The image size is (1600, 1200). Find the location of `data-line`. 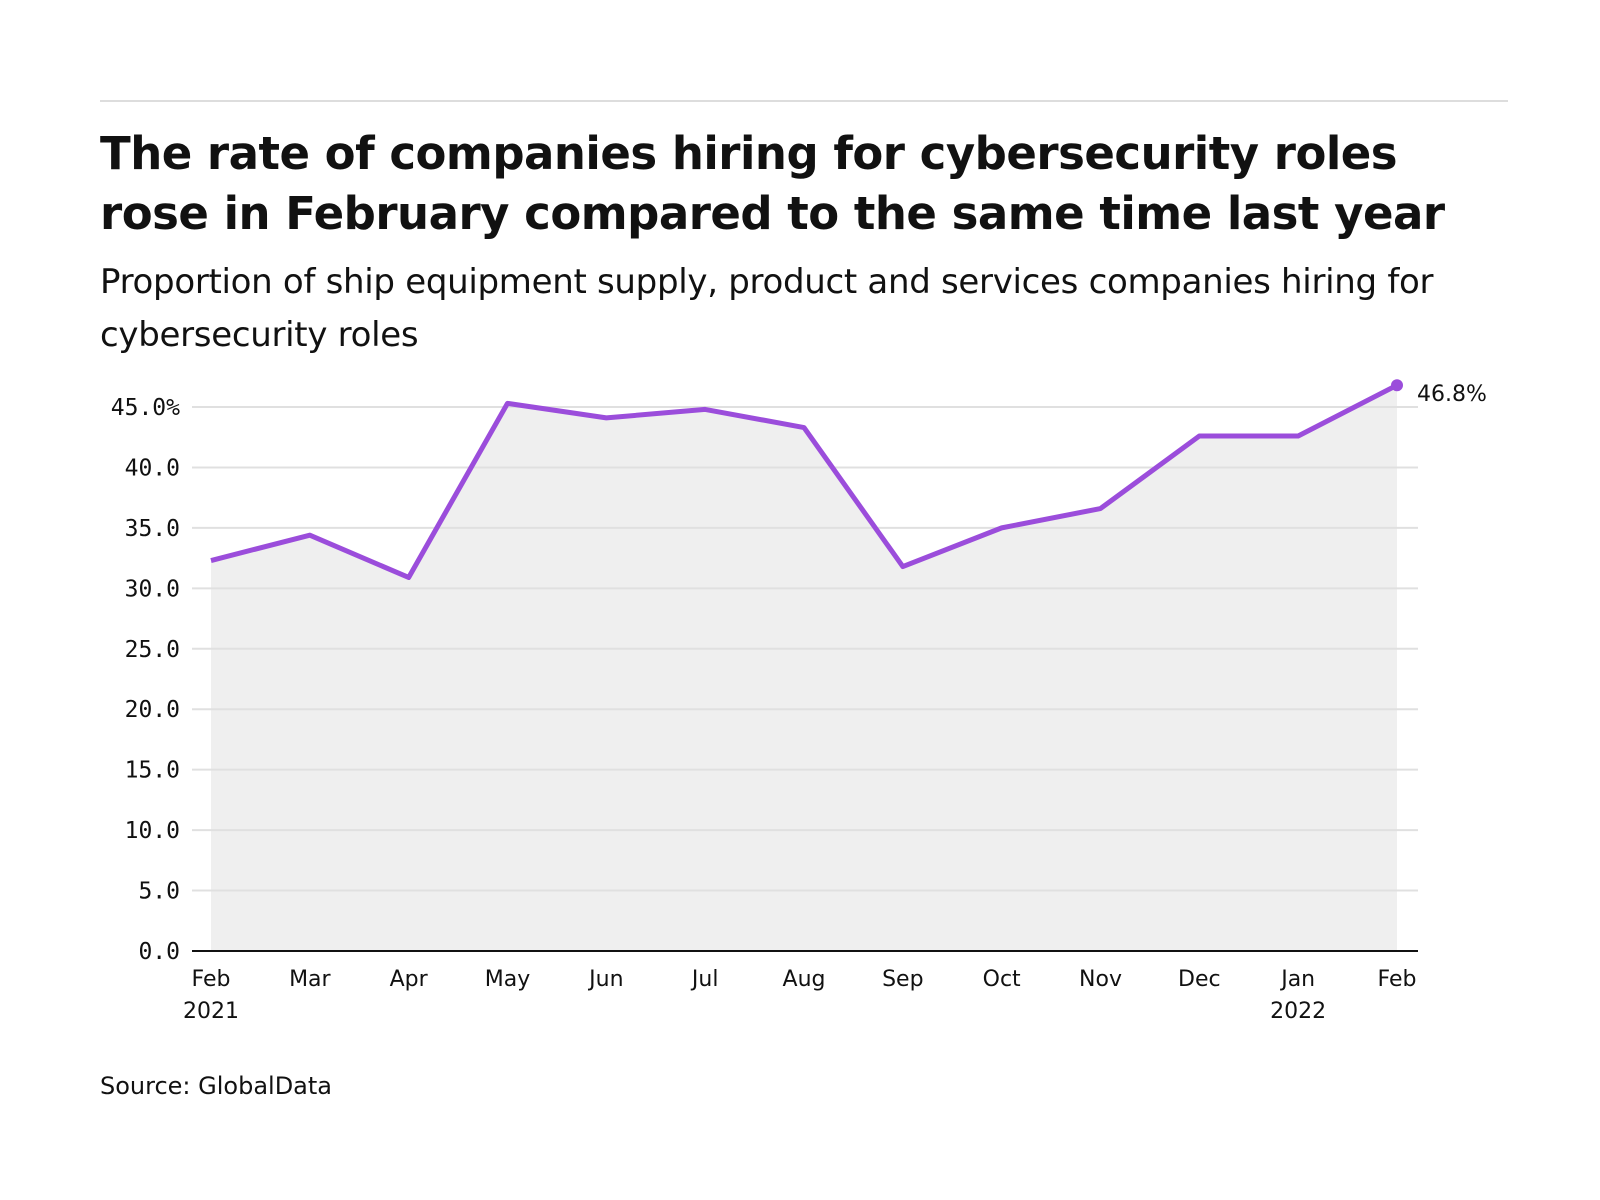

data-line is located at coordinates (804, 481).